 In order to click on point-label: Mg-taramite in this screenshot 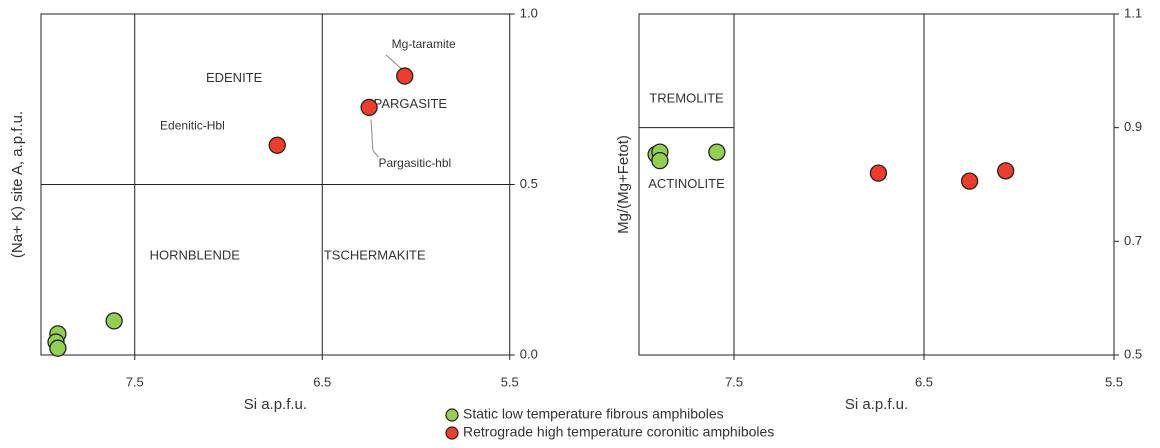, I will do `click(424, 44)`.